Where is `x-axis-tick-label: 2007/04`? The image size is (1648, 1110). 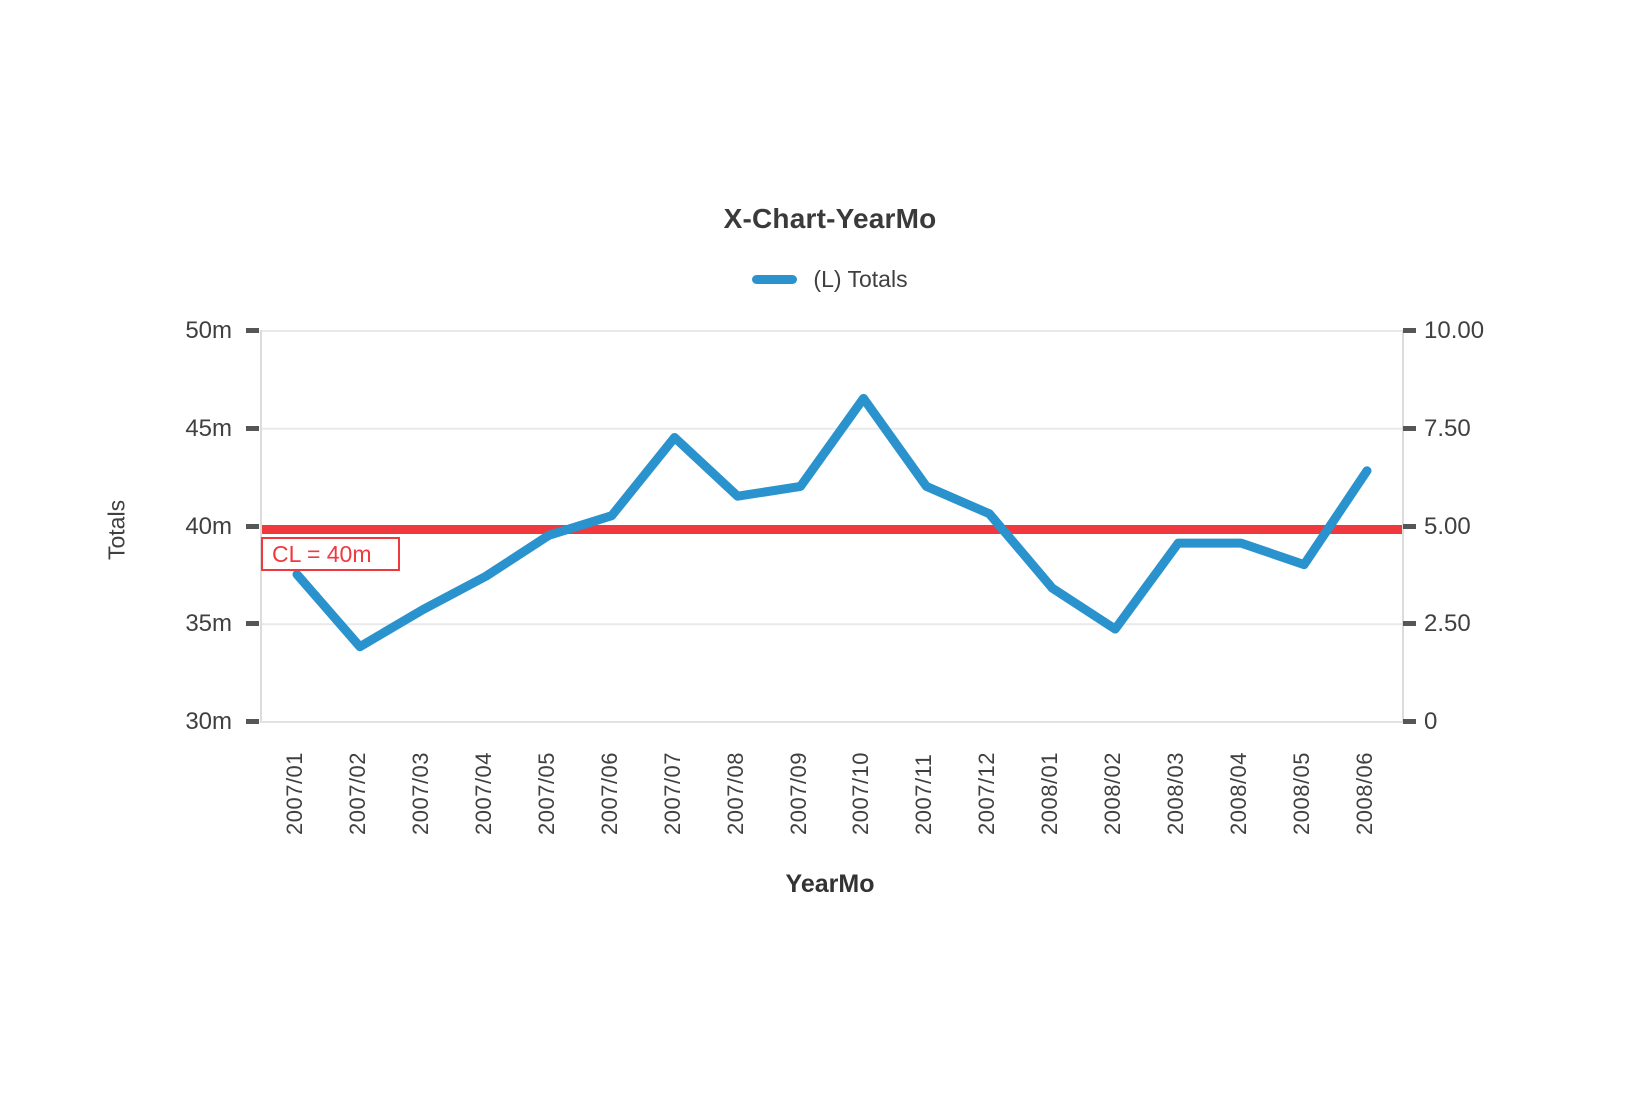 x-axis-tick-label: 2007/04 is located at coordinates (483, 793).